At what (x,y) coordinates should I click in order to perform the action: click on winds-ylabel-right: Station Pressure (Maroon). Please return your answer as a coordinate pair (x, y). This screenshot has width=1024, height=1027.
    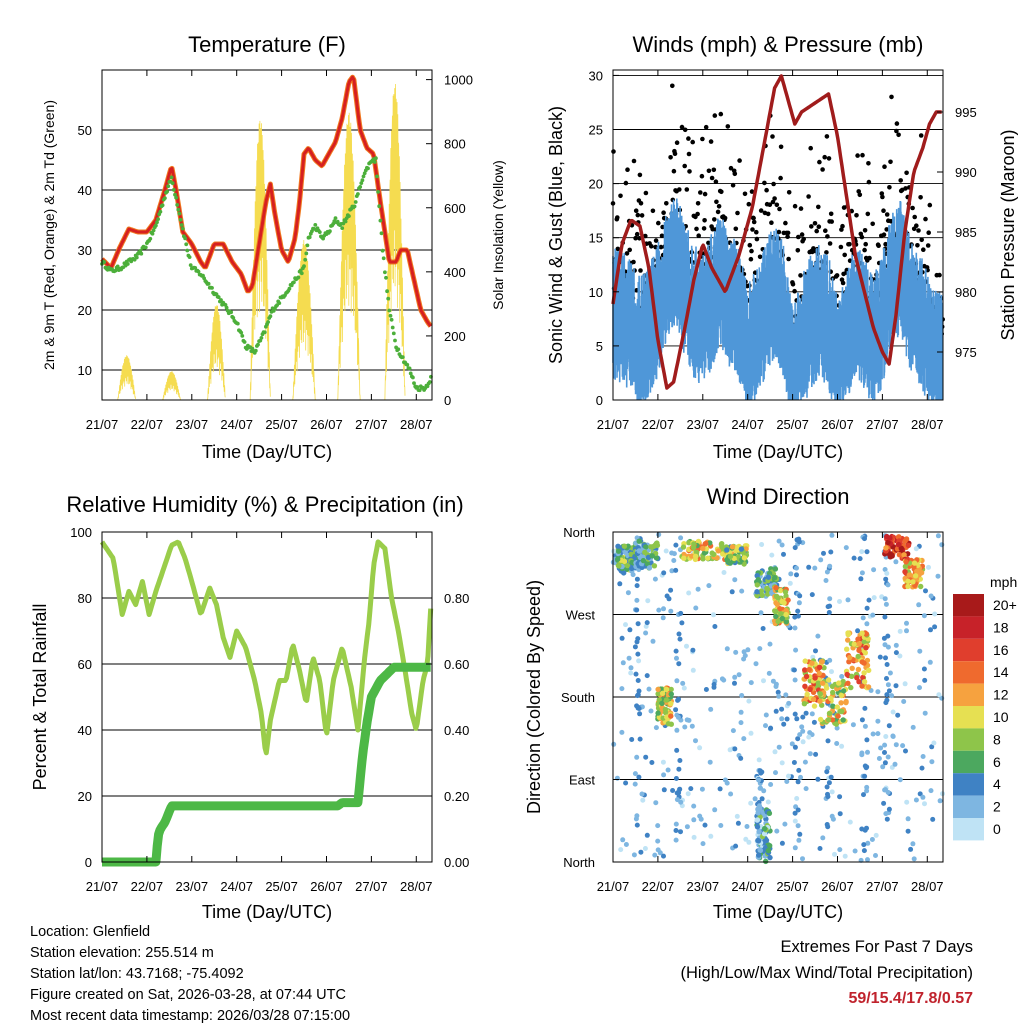
    Looking at the image, I should click on (1008, 234).